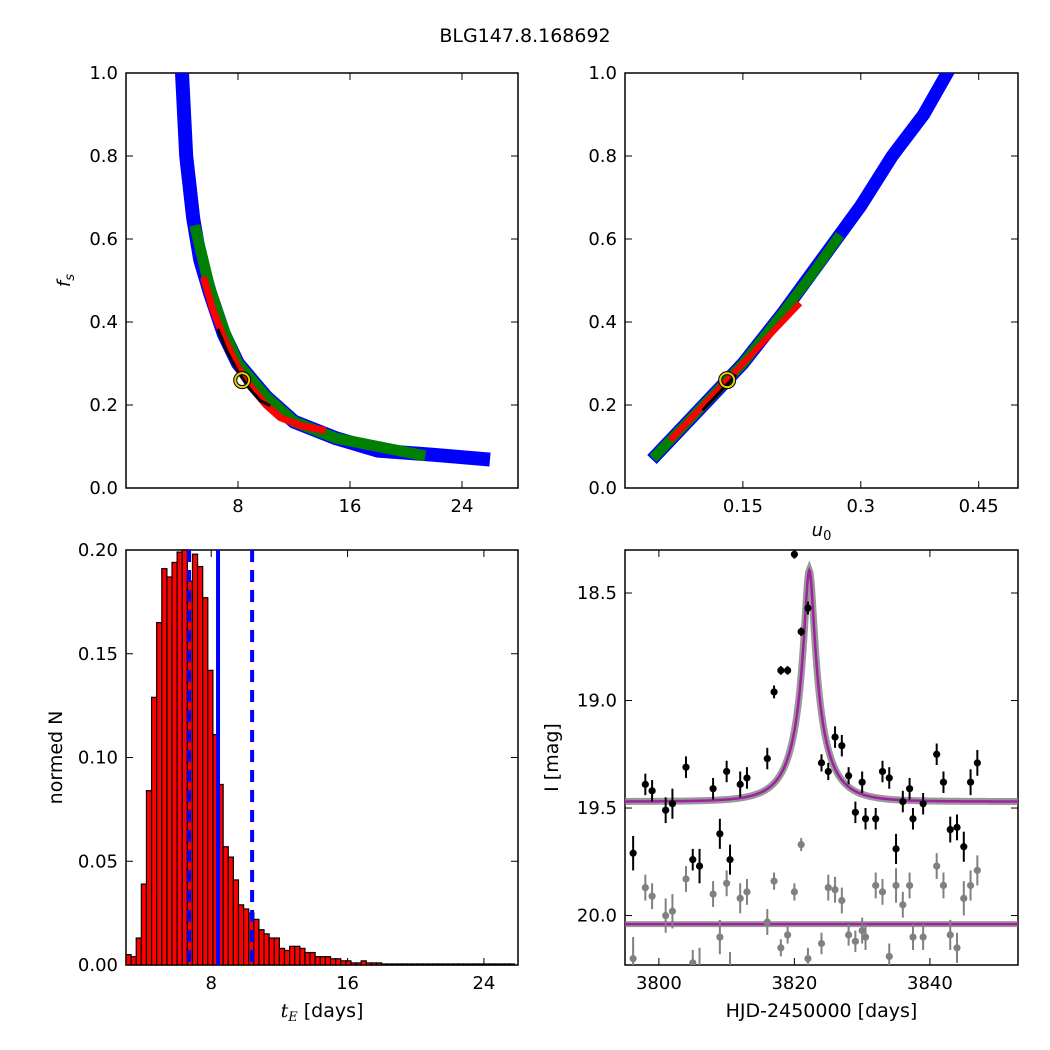  I want to click on y-tick-label: 1.0, so click(103, 73).